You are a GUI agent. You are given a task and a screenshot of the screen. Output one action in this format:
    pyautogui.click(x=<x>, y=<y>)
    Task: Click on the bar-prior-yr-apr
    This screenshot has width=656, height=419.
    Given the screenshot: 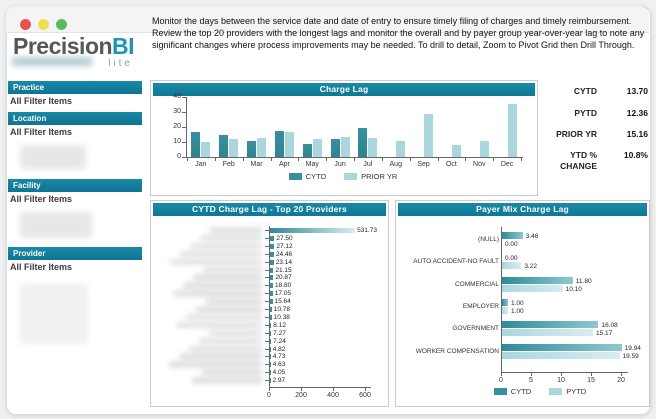 What is the action you would take?
    pyautogui.click(x=289, y=144)
    